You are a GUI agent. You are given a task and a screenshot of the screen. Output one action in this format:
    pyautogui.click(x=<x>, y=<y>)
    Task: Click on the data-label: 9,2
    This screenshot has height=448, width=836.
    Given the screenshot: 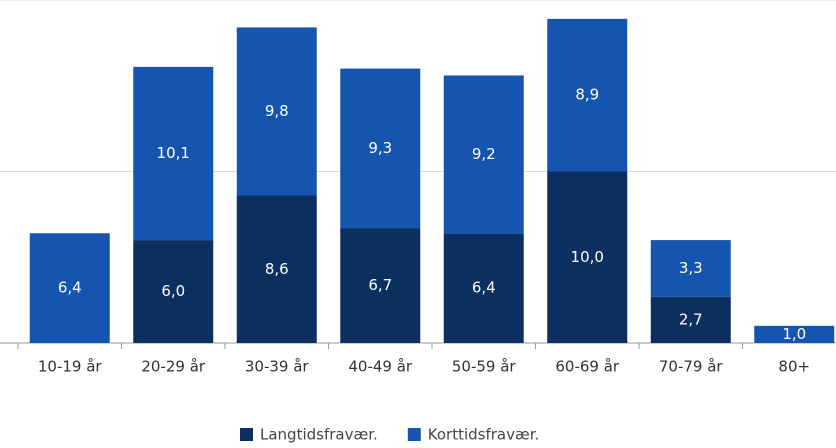 What is the action you would take?
    pyautogui.click(x=484, y=154)
    